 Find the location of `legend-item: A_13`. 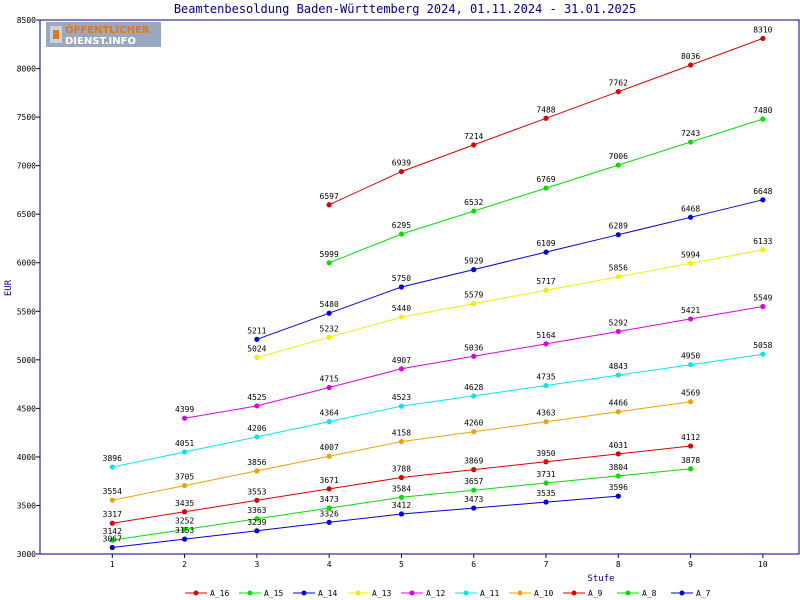

legend-item: A_13 is located at coordinates (369, 593).